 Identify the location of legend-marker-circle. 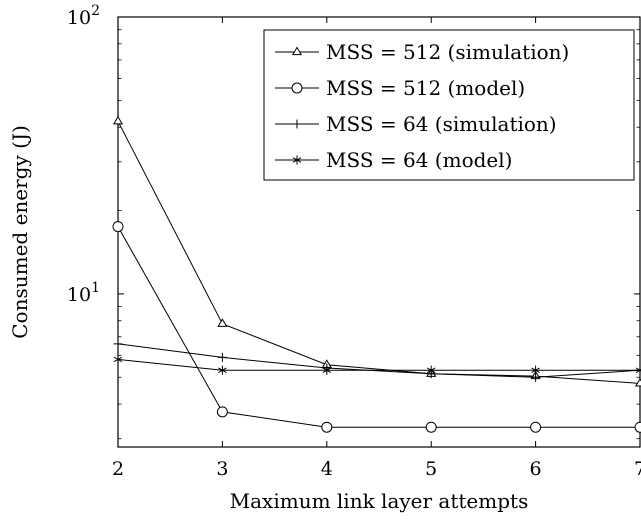
(297, 88).